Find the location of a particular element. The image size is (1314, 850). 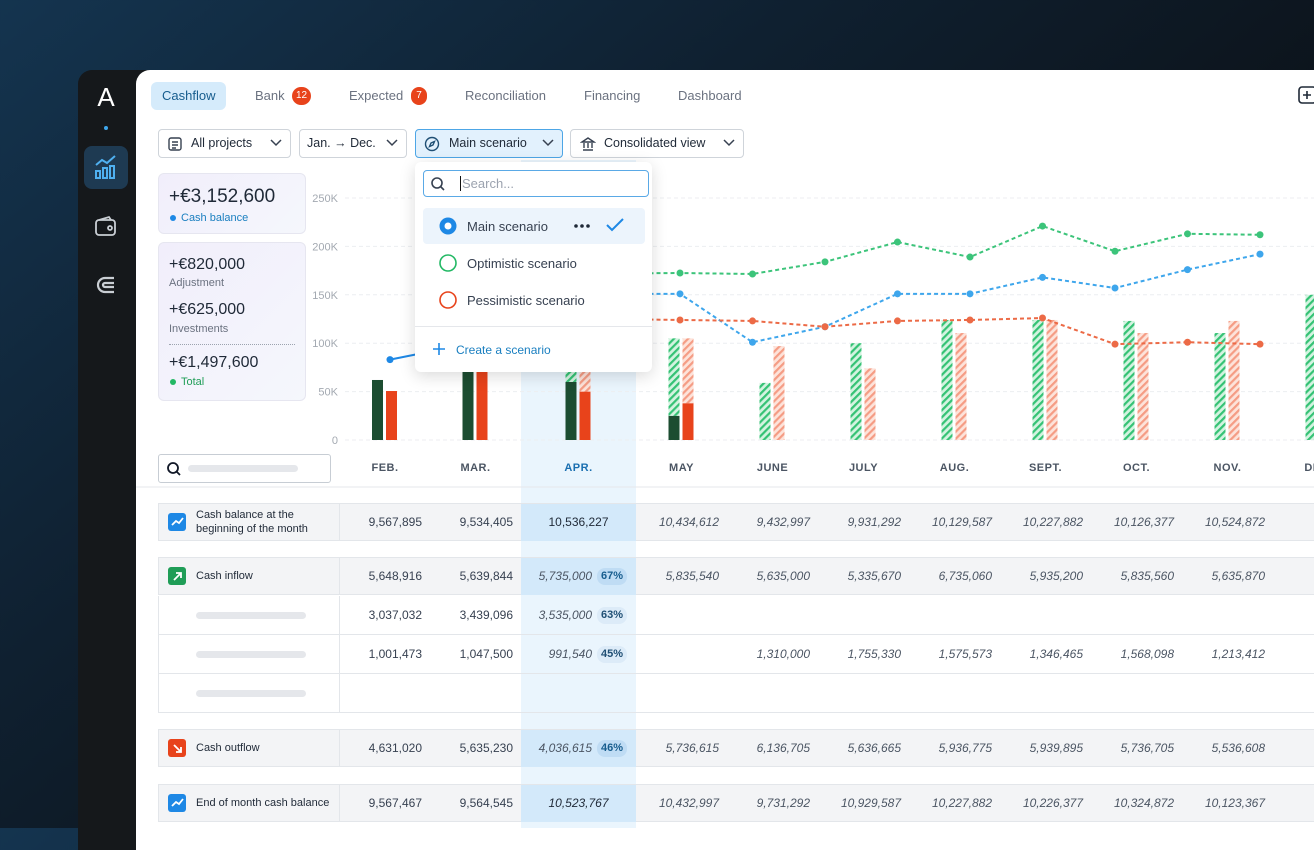

add-button is located at coordinates (1306, 95).